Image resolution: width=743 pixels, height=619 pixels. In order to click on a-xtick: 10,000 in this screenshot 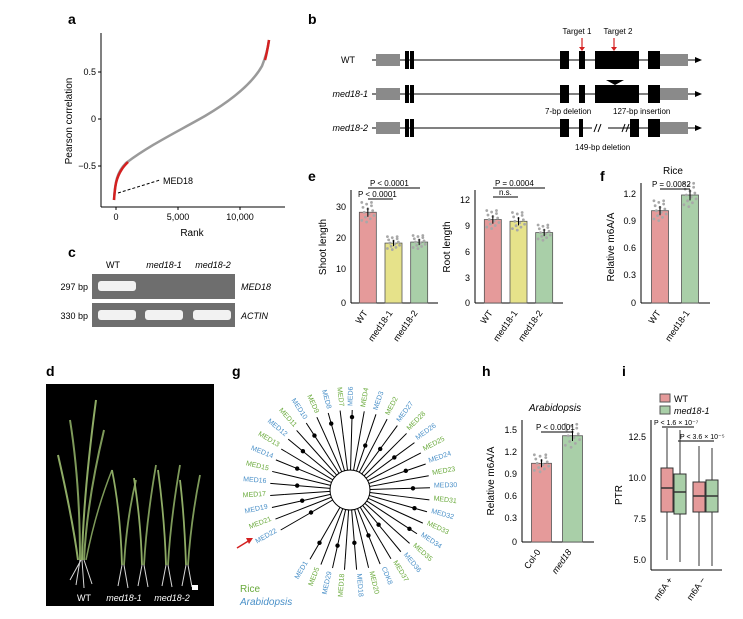, I will do `click(240, 217)`.